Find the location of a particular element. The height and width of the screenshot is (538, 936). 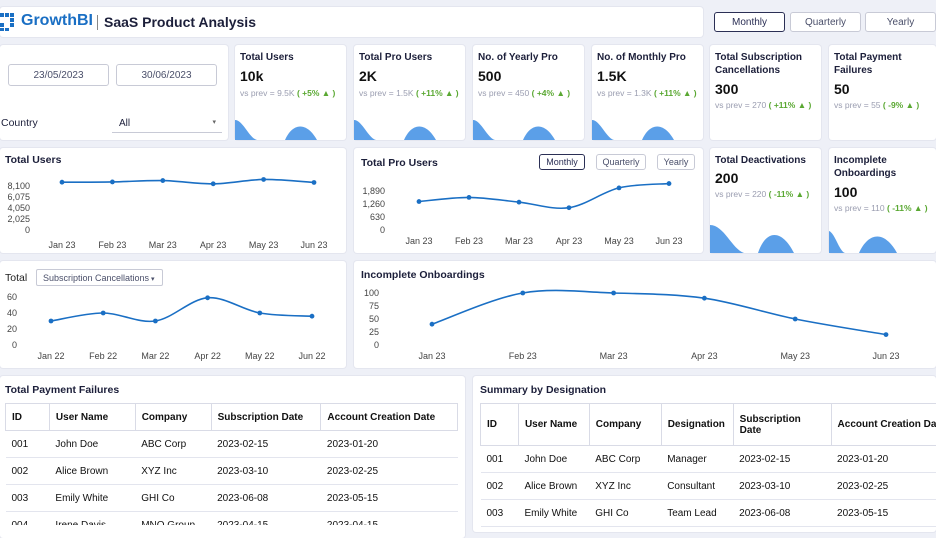

y-tick-label: 2,025 is located at coordinates (18, 219).